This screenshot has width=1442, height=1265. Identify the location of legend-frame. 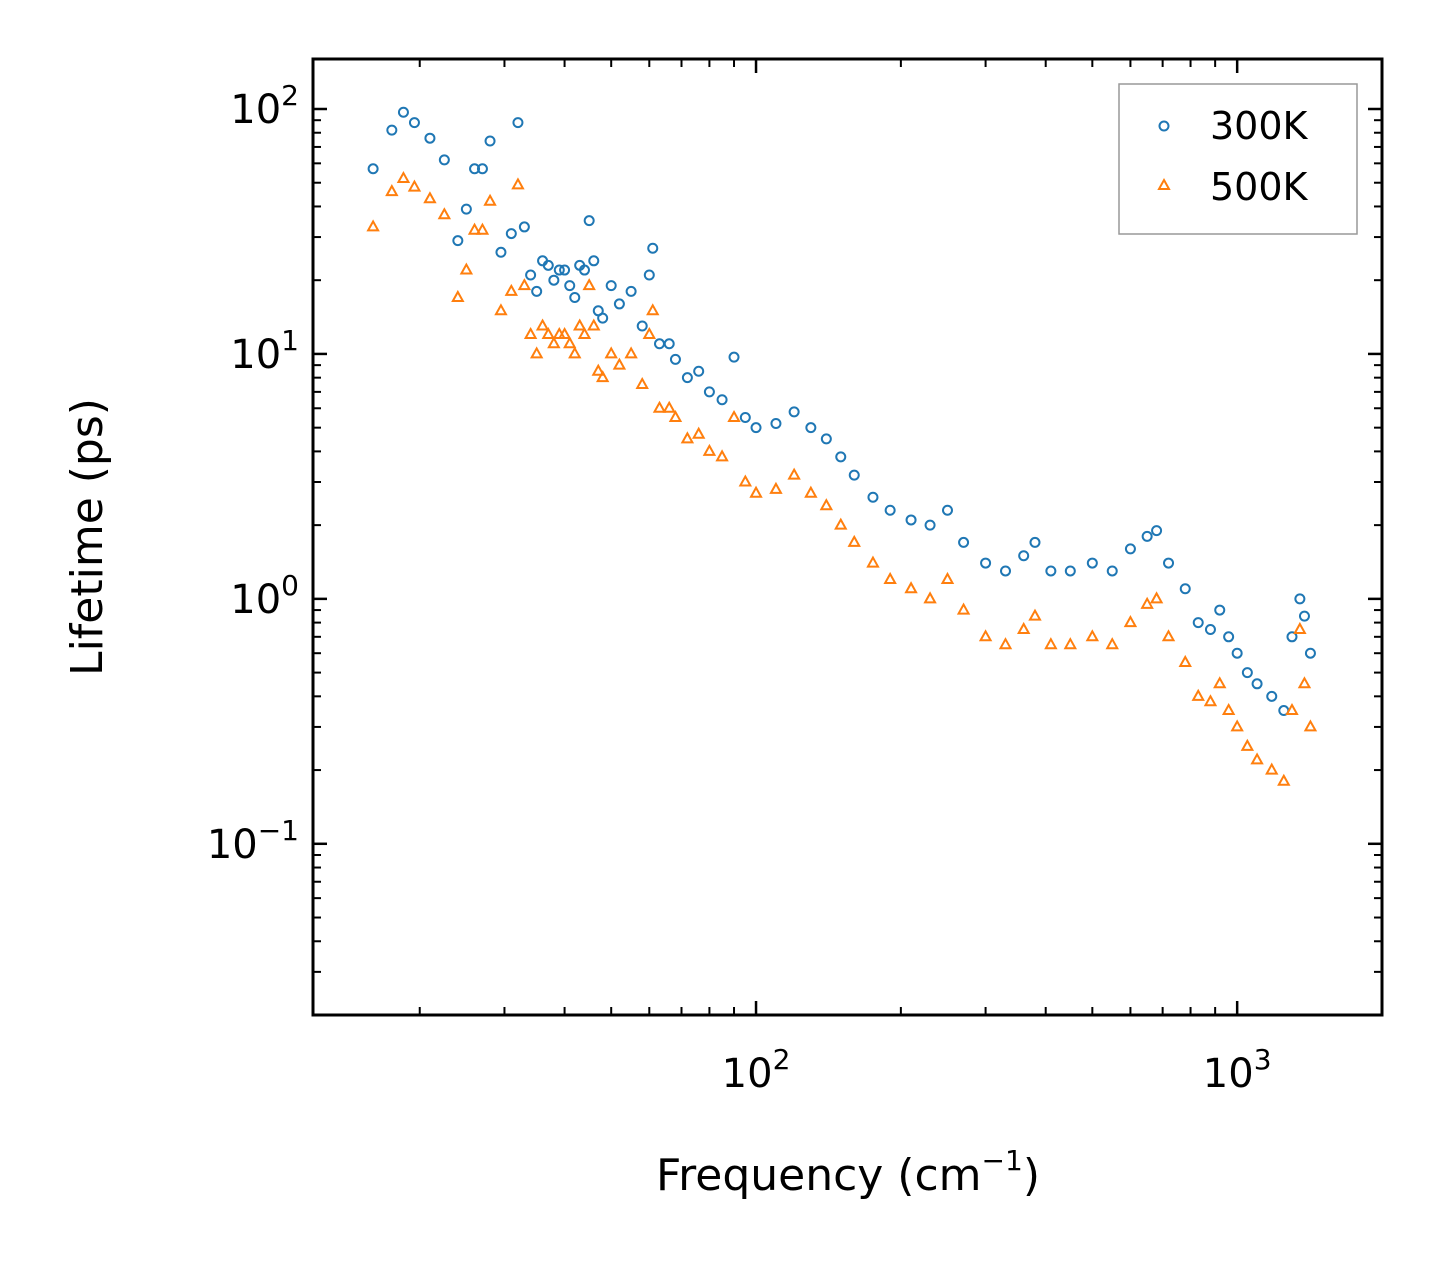
(1238, 159).